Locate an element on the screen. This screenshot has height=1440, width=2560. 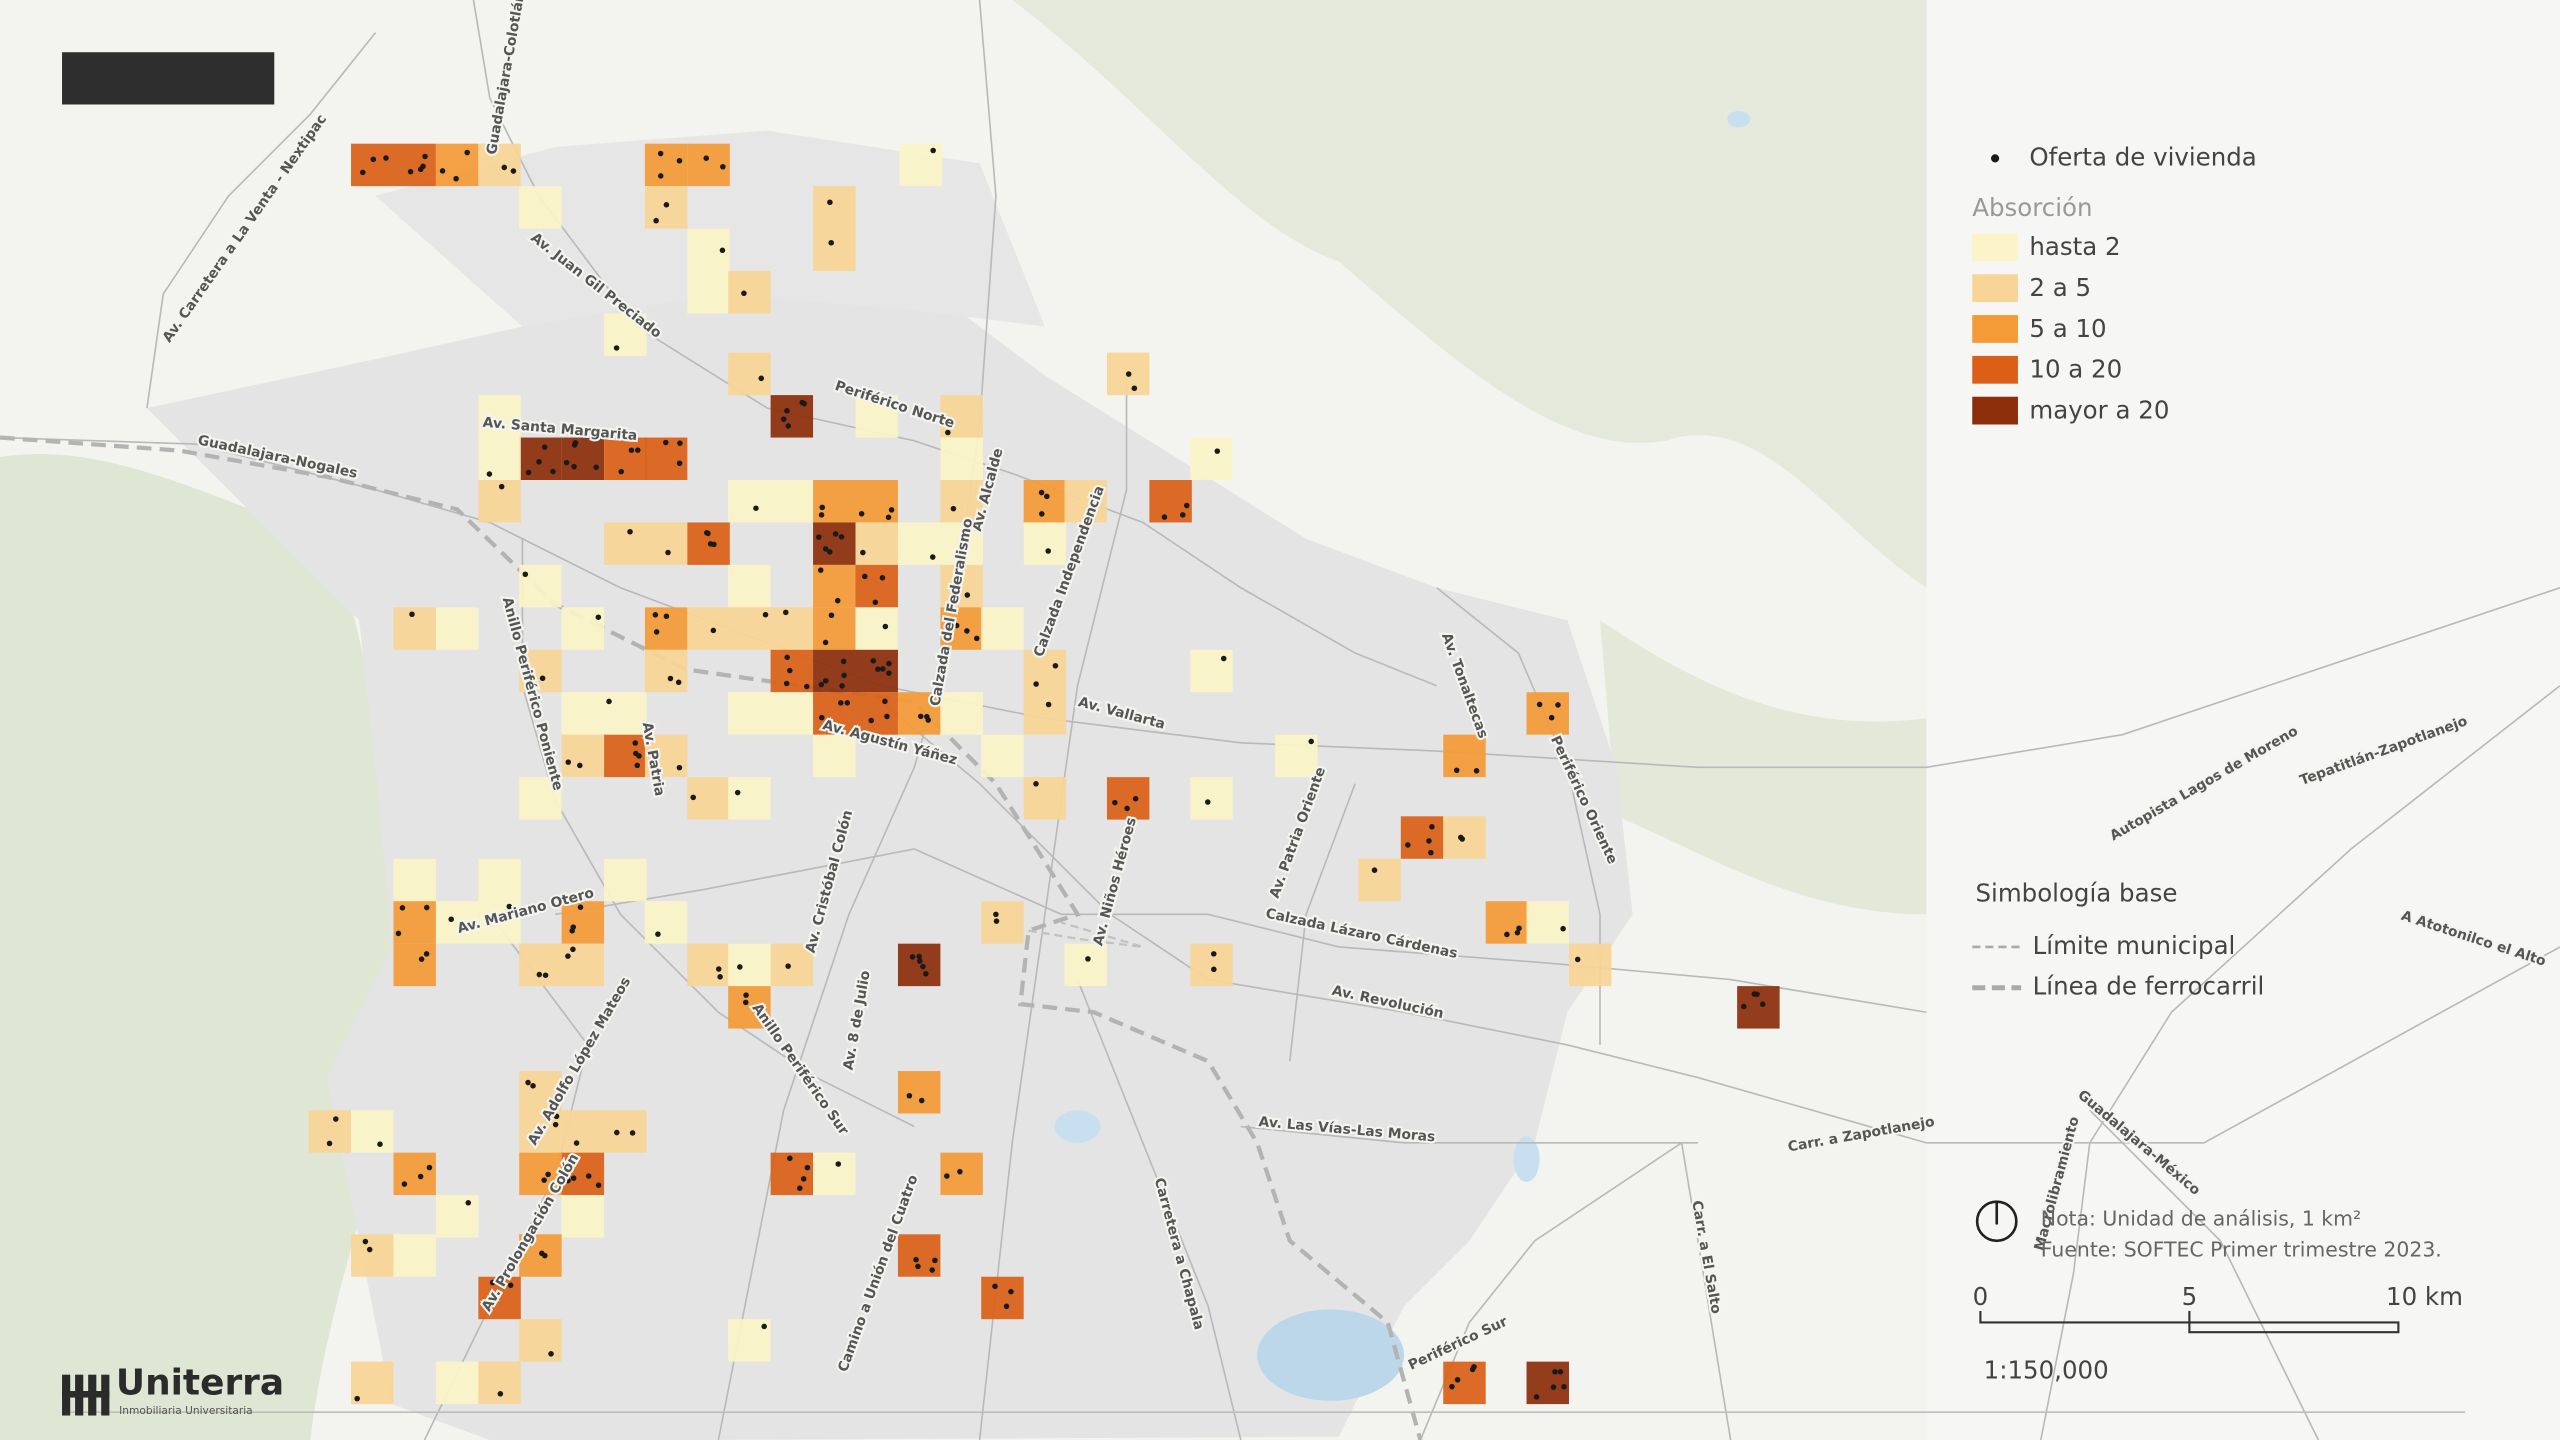
scale-bar: 0 5 10 km 1:150,000 is located at coordinates (2218, 1333).